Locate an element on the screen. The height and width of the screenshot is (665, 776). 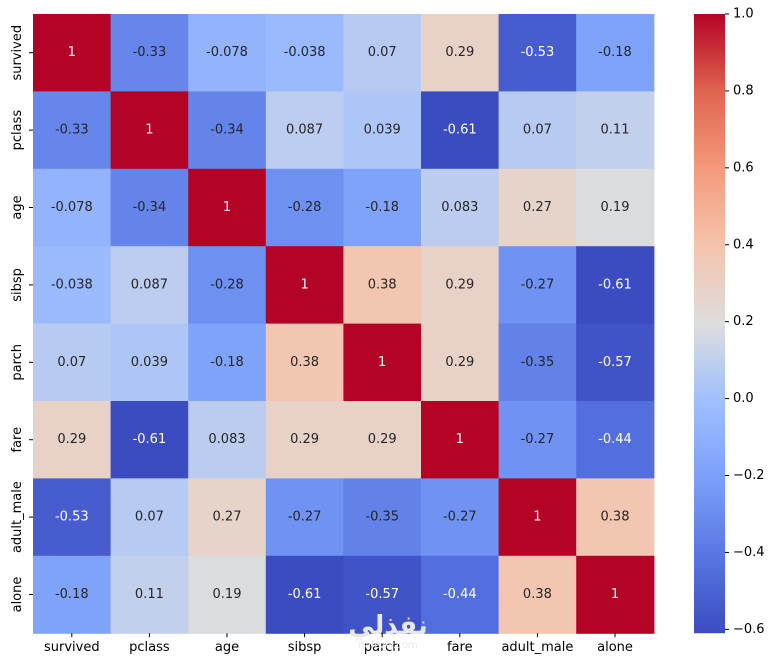
cell-annotation: 0.087 is located at coordinates (149, 284).